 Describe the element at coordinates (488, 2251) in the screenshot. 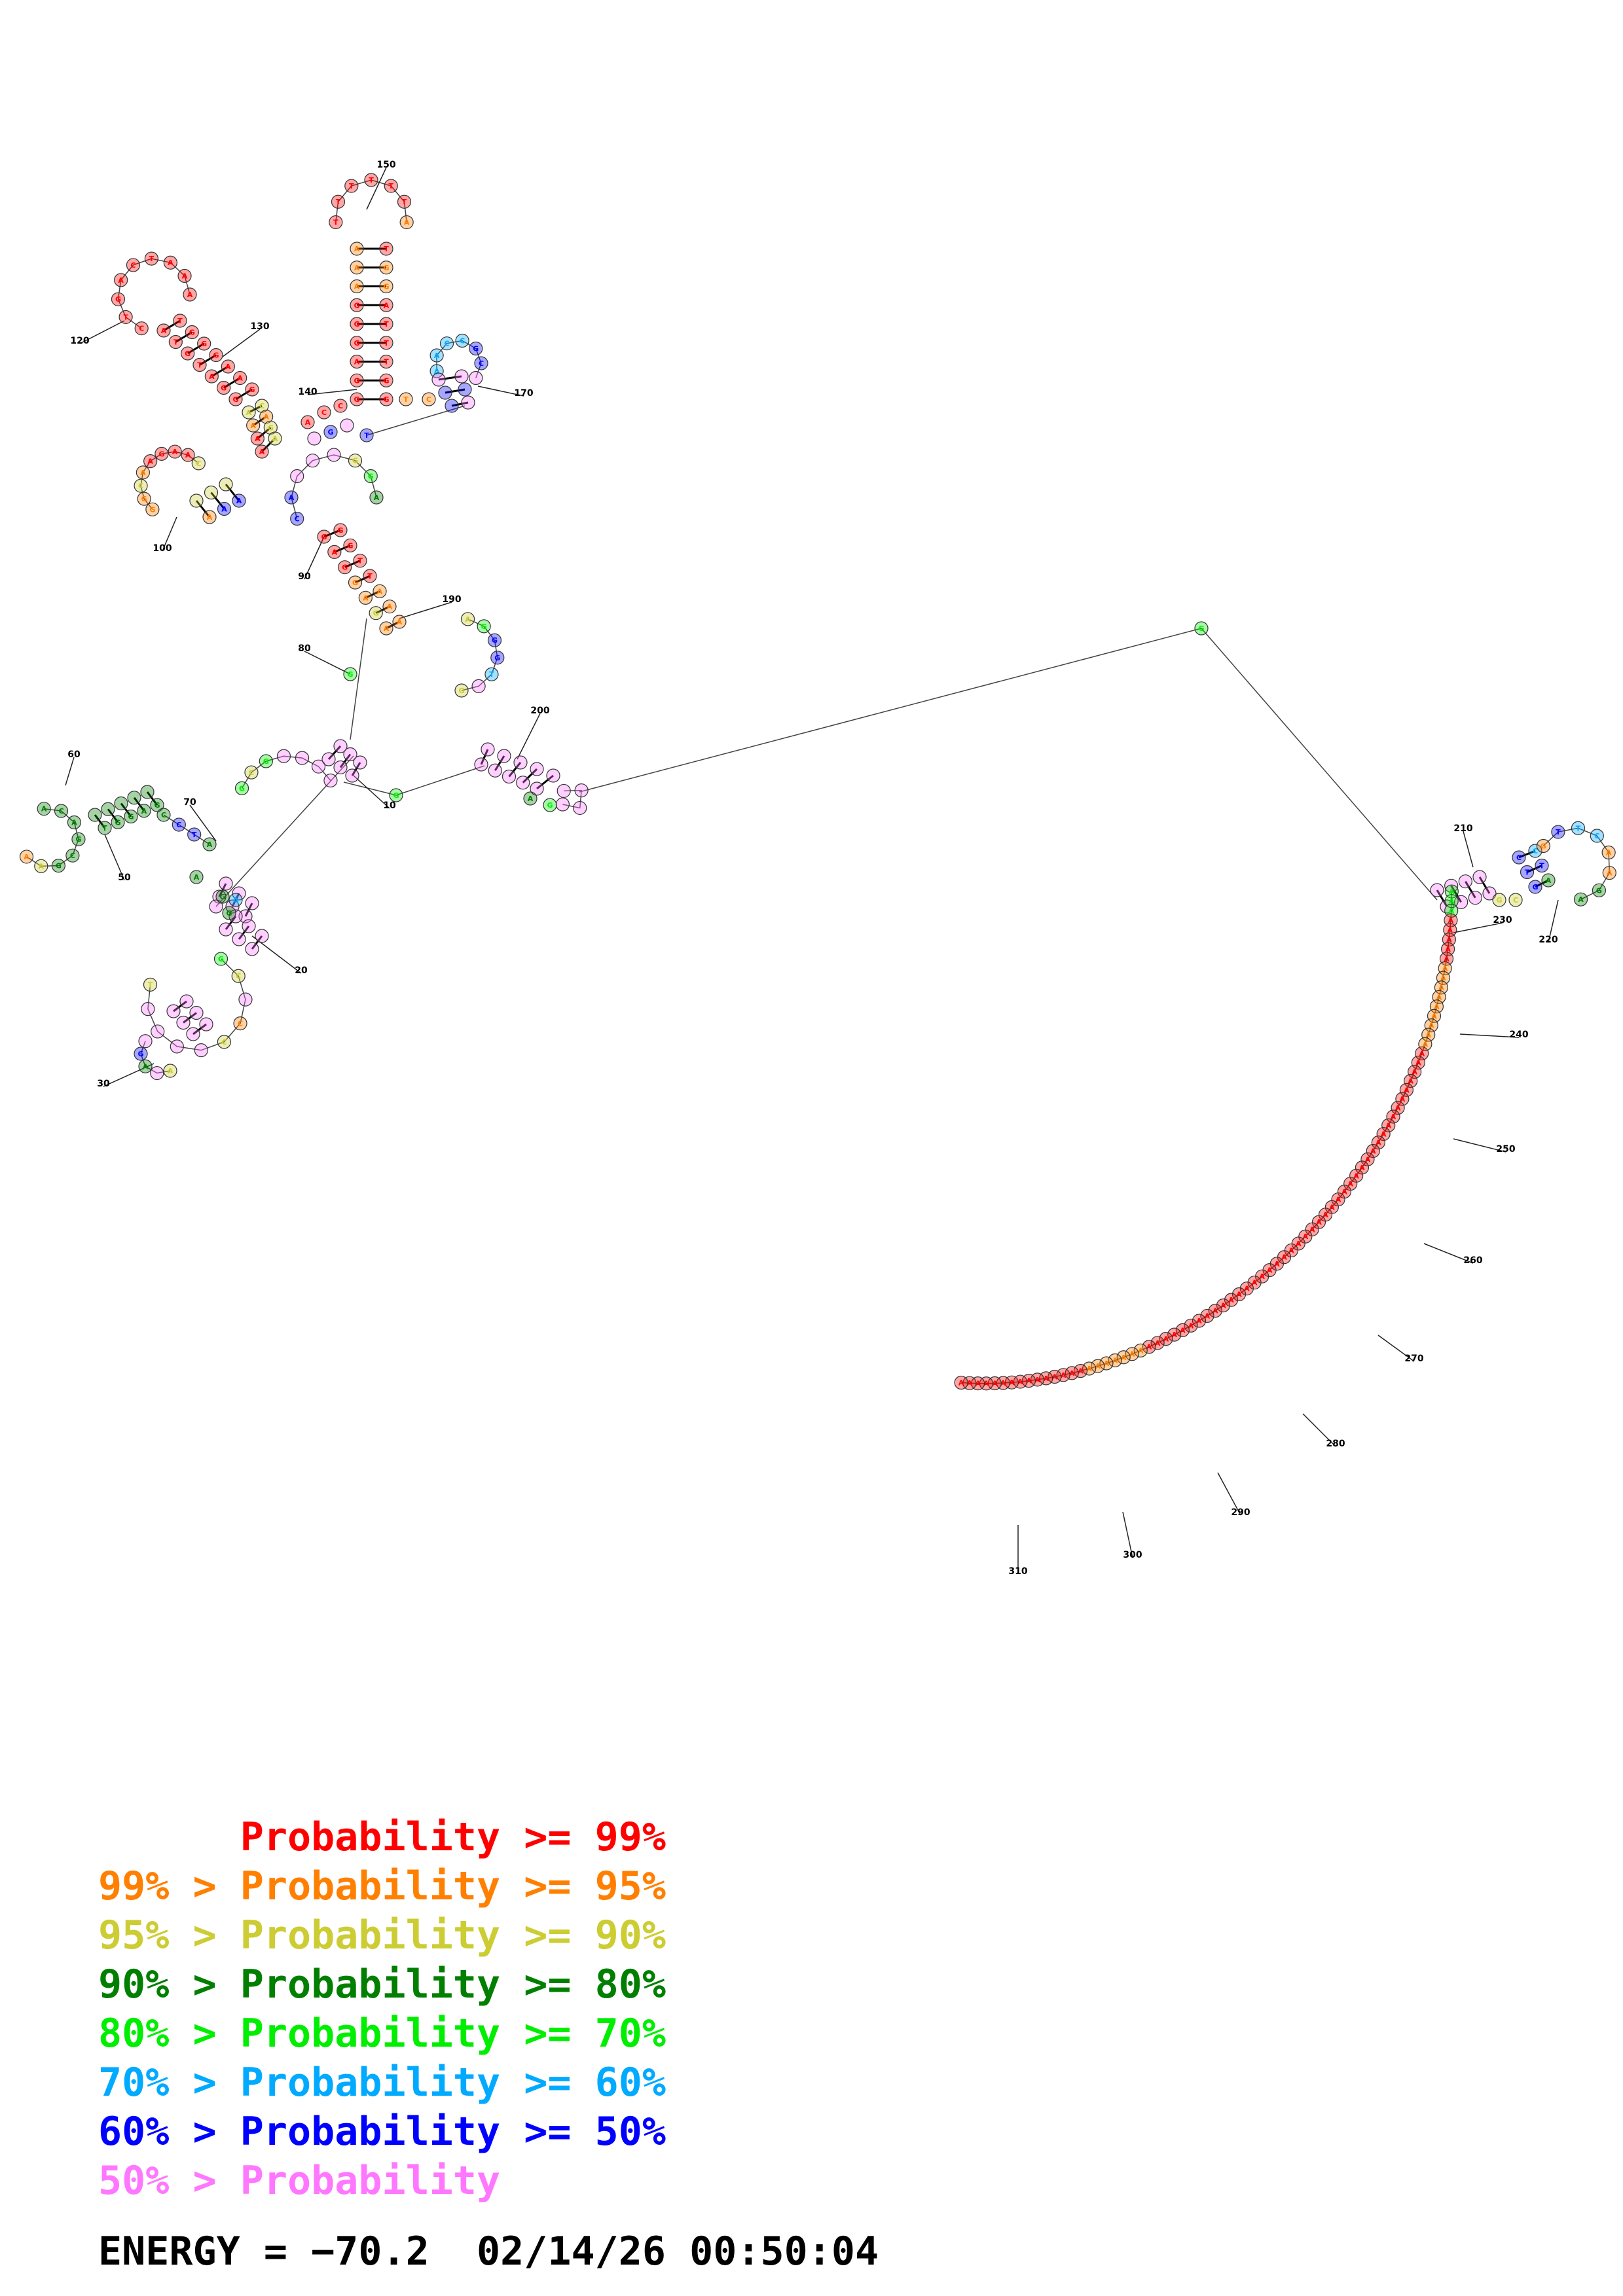

I see `energy-footer: ENERGY = −70.2 02/14/26 00:50:04` at that location.